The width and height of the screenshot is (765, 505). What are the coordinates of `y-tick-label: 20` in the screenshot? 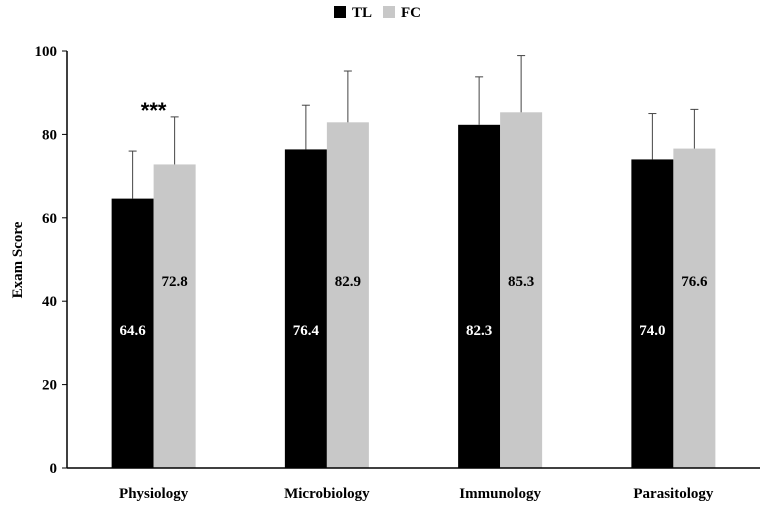 It's located at (49, 386).